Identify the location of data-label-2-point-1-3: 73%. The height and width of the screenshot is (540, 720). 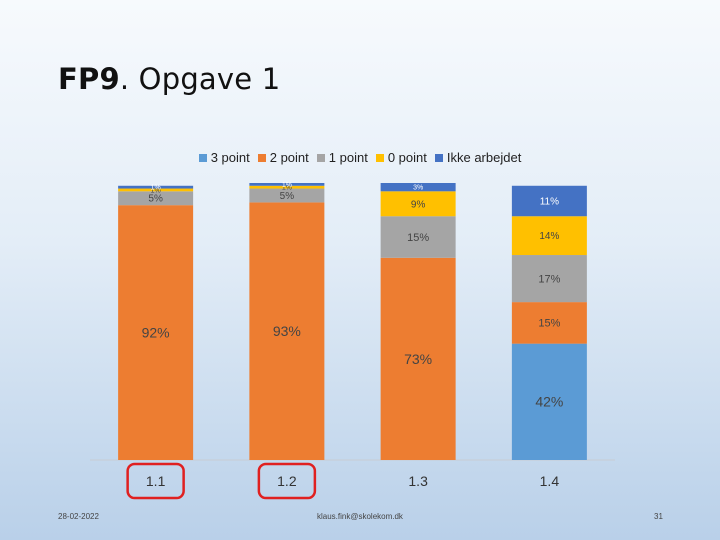
(418, 359).